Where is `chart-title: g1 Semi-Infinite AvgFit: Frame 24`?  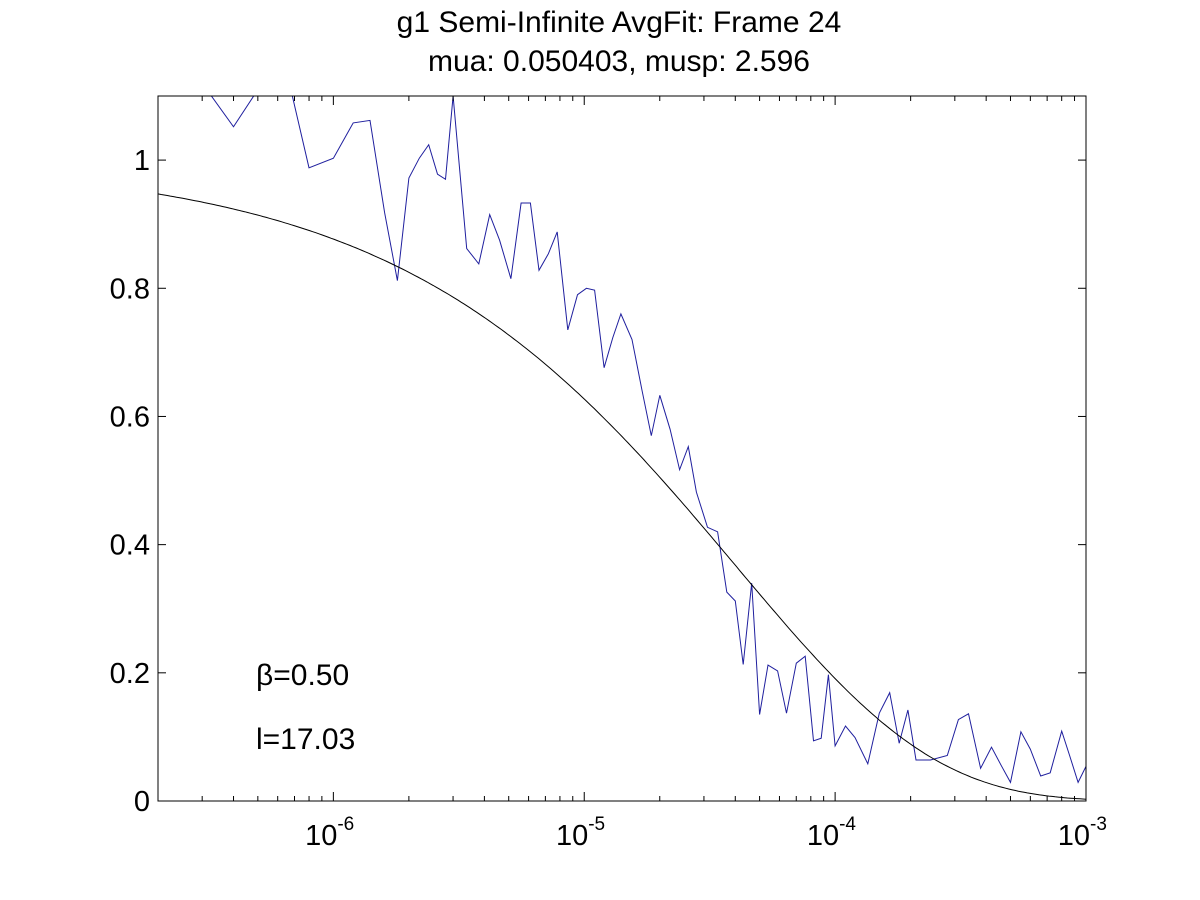 chart-title: g1 Semi-Infinite AvgFit: Frame 24 is located at coordinates (619, 22).